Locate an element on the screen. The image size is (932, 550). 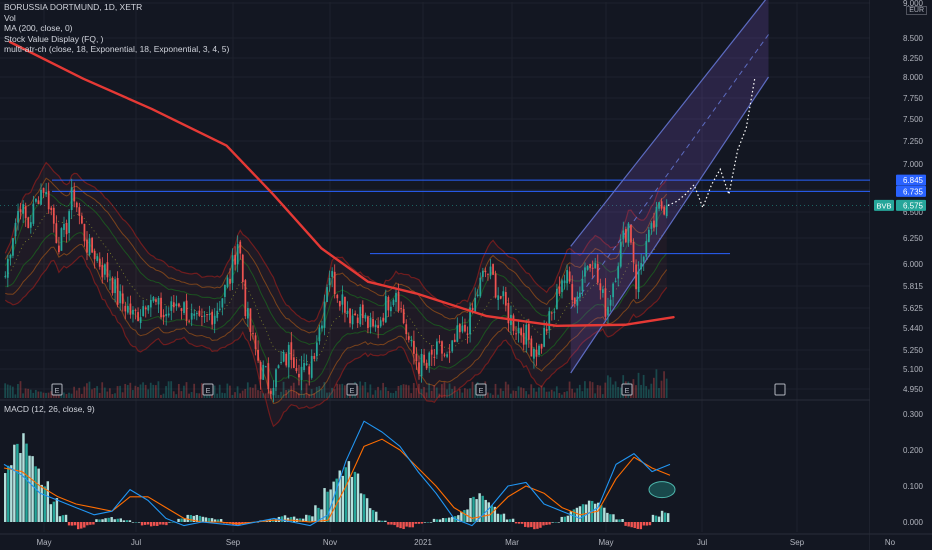
channel-upper is located at coordinates (668, 123).